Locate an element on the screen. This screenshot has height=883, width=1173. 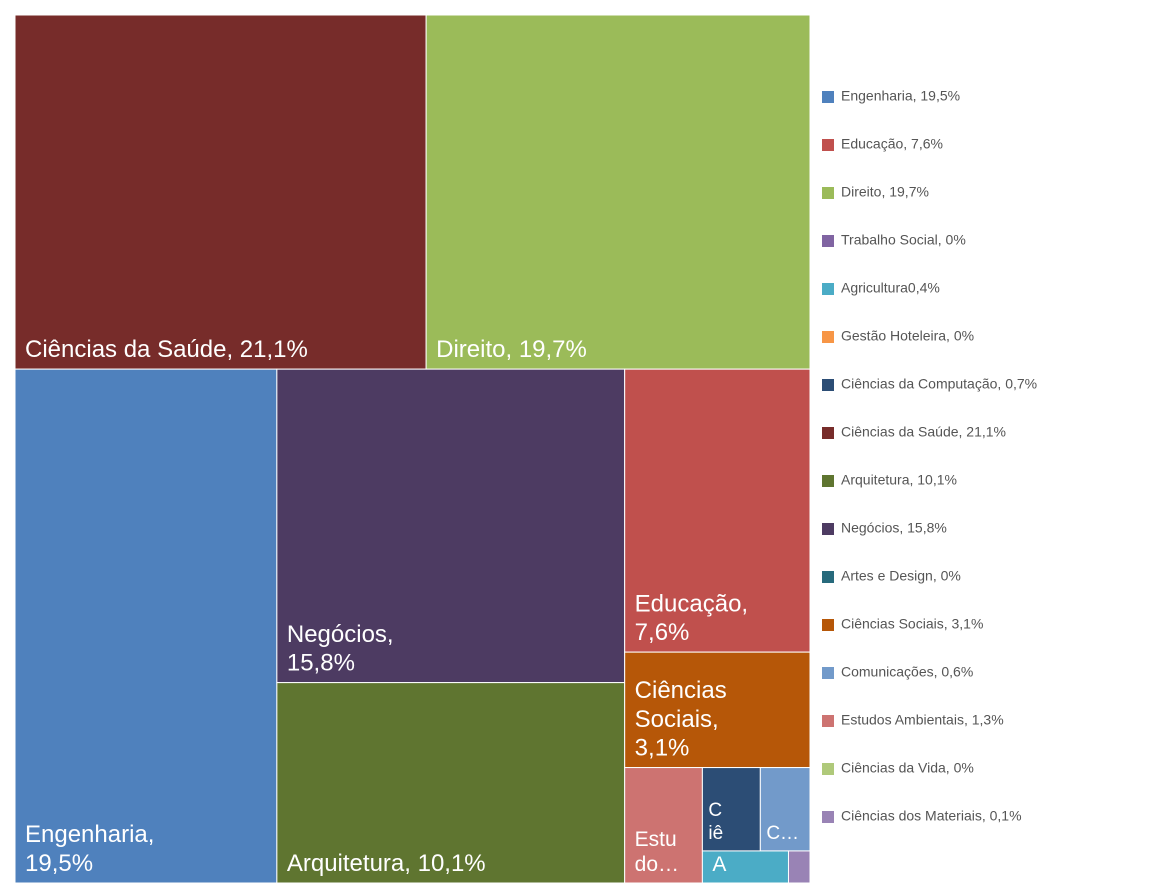
tile-label: 3,1% is located at coordinates (662, 748).